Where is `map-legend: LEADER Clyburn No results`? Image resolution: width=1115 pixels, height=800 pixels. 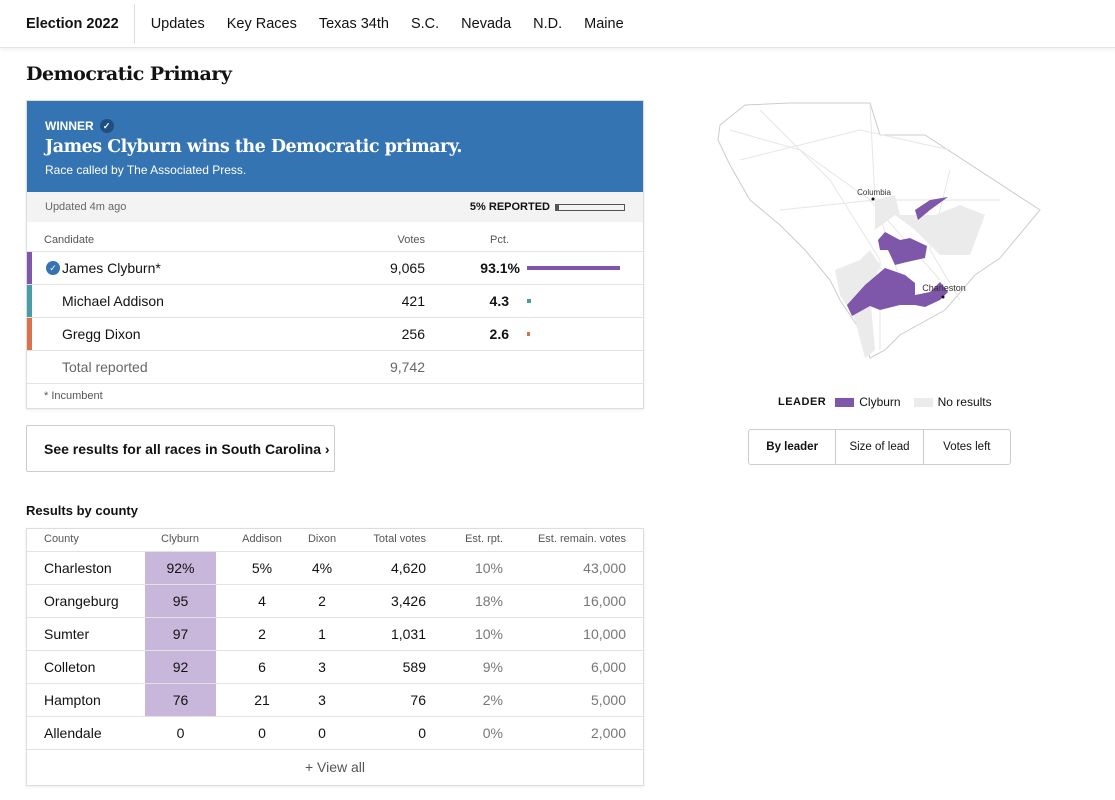 map-legend: LEADER Clyburn No results is located at coordinates (885, 402).